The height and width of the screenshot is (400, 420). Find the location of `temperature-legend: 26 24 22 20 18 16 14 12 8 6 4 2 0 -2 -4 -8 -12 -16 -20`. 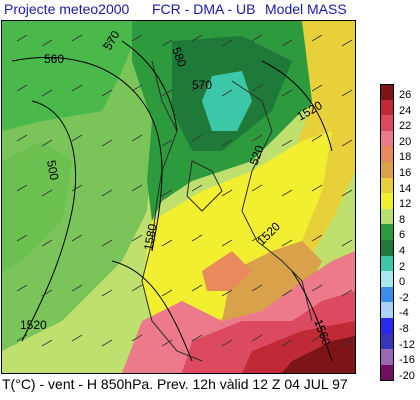

temperature-legend: 26 24 22 20 18 16 14 12 8 6 4 2 0 -2 -4 -8 -12 -16 -20 is located at coordinates (400, 233).